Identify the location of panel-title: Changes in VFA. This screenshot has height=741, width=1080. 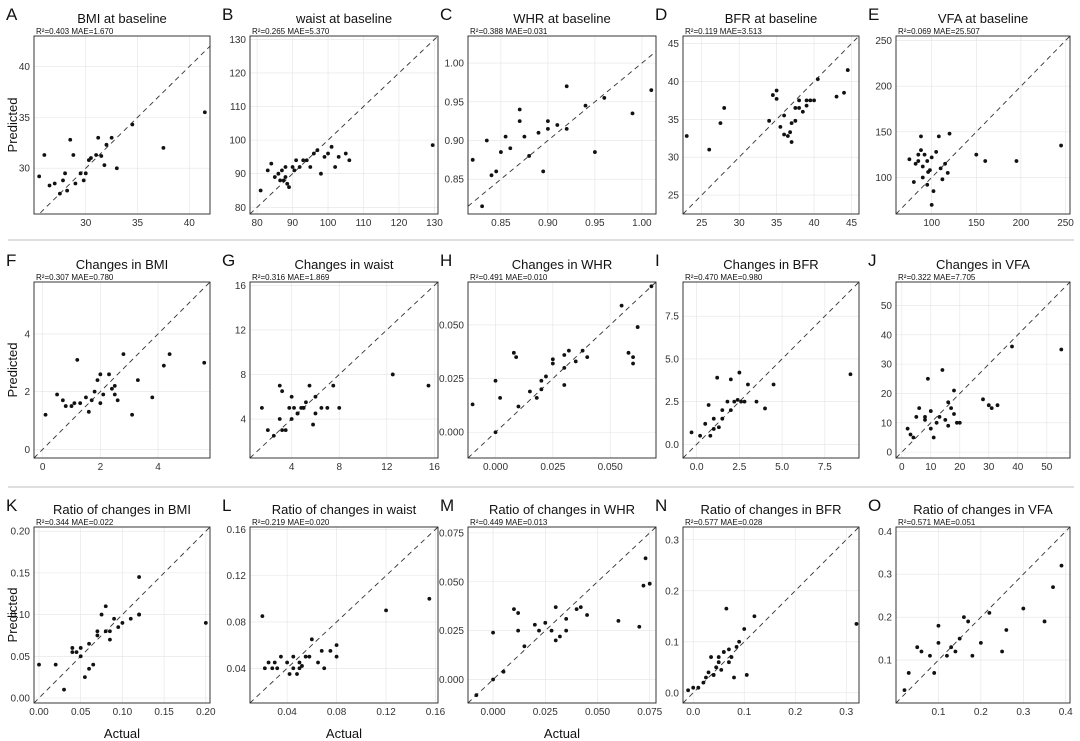
(983, 264).